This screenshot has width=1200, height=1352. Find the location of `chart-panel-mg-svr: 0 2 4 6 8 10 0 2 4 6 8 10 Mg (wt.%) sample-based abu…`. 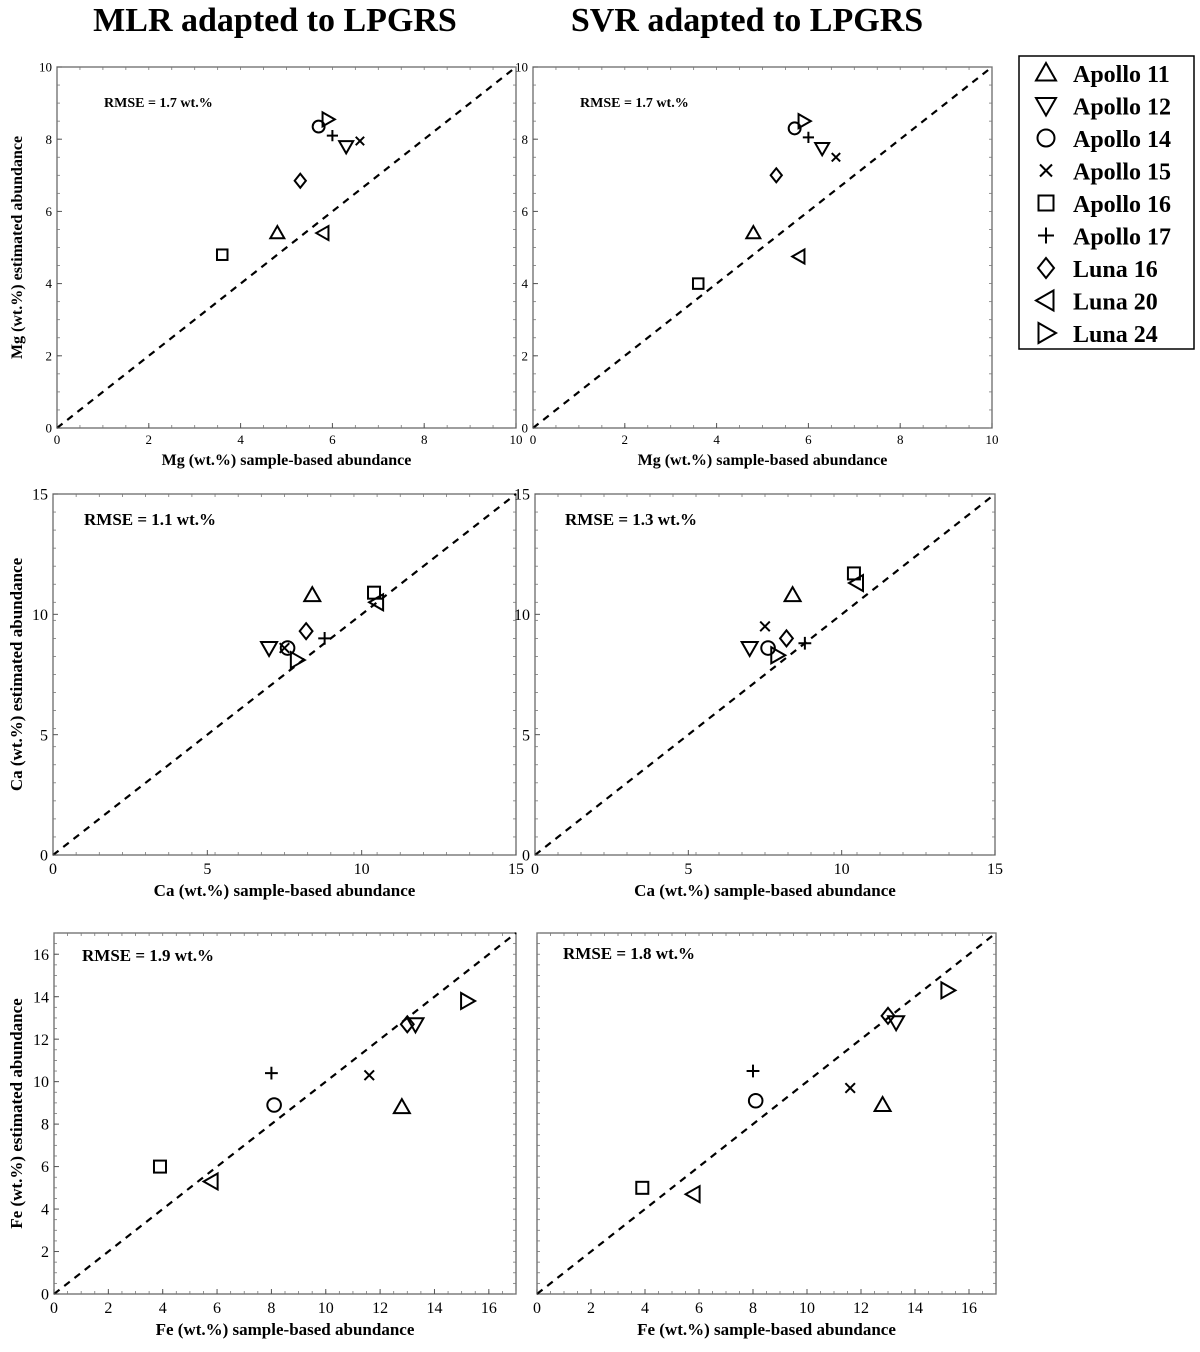

chart-panel-mg-svr: 0 2 4 6 8 10 0 2 4 6 8 10 Mg (wt.%) sample-based abu… is located at coordinates (757, 264).